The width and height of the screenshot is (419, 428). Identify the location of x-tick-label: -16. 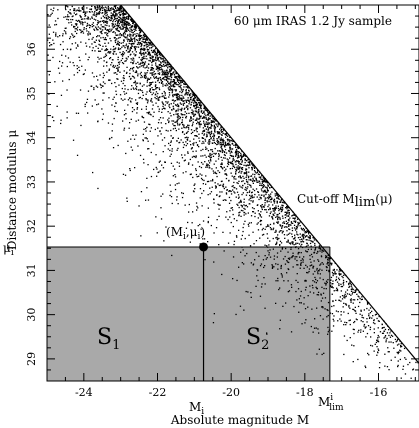
(379, 392).